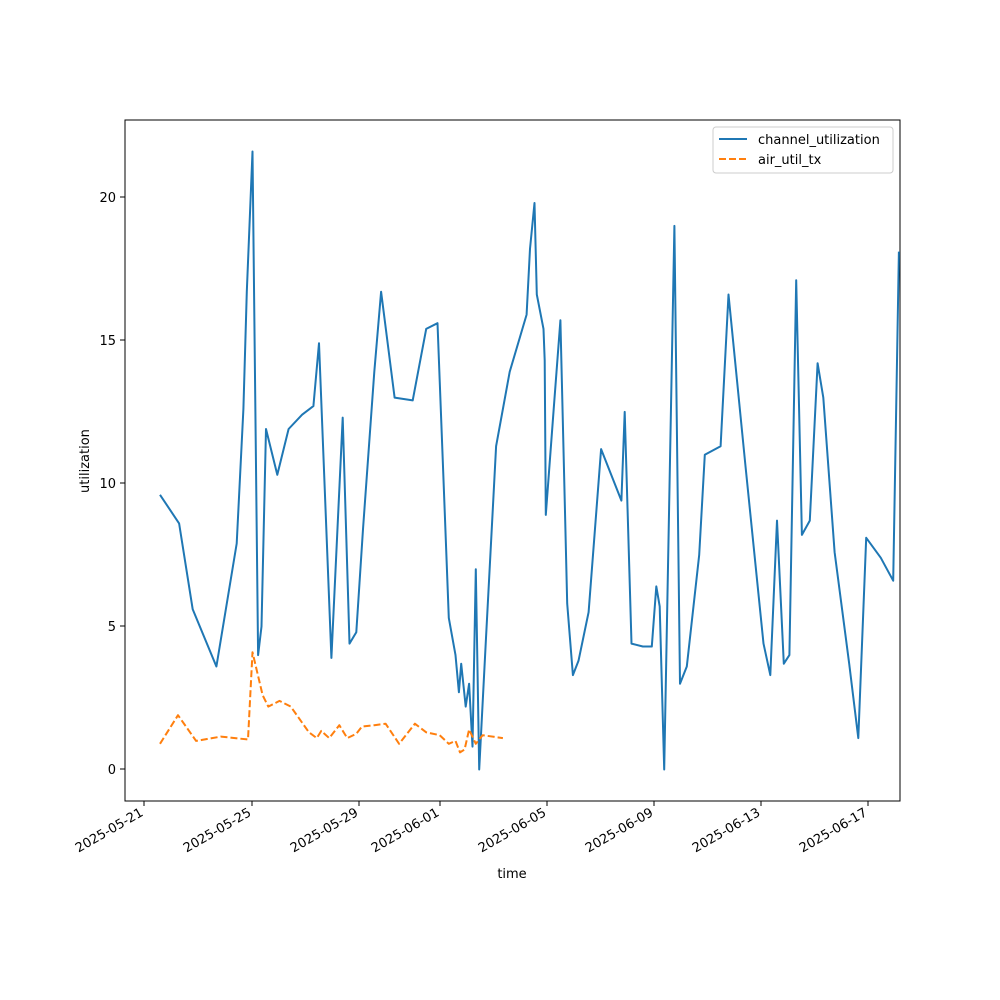 This screenshot has height=1000, width=1000. I want to click on y-axis: 0 5 10 15 20, so click(112, 484).